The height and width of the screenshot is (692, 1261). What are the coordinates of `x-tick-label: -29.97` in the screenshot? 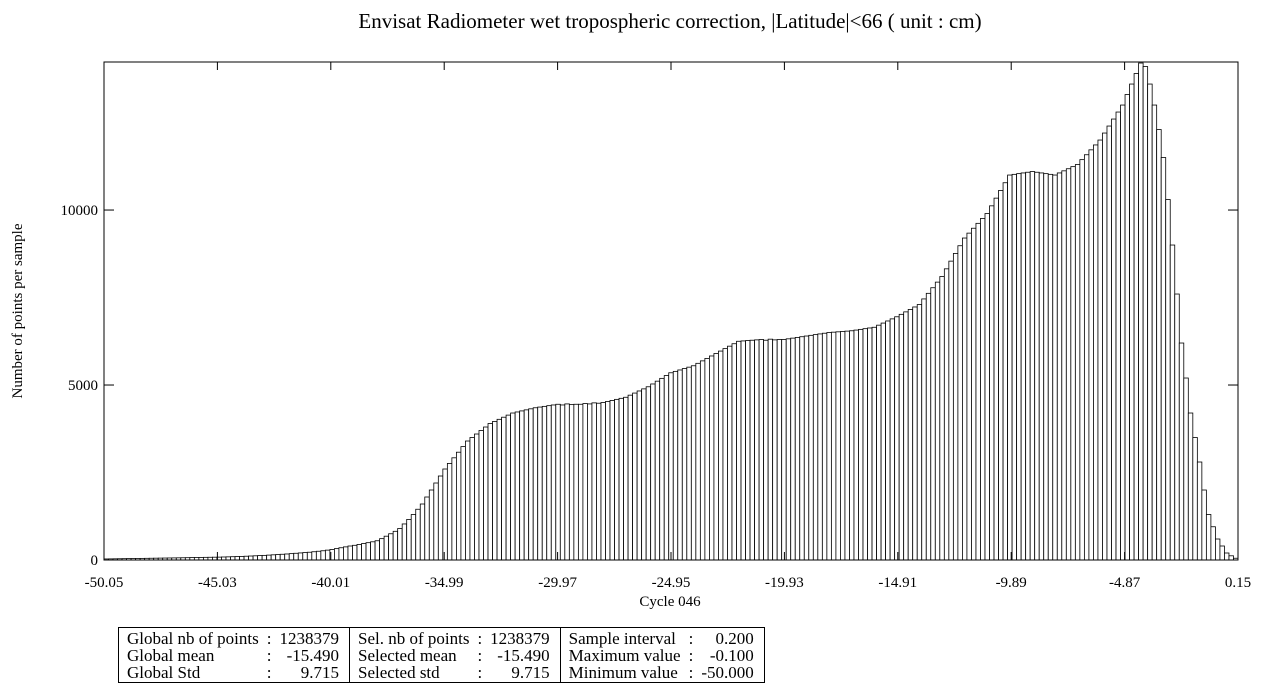 It's located at (557, 583).